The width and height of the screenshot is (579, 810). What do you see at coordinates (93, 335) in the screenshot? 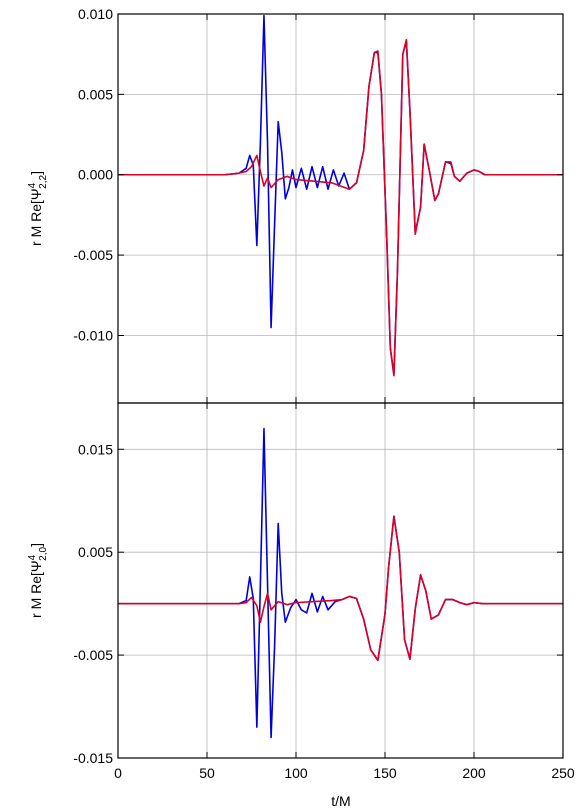
I see `y-tick-label: -0.010` at bounding box center [93, 335].